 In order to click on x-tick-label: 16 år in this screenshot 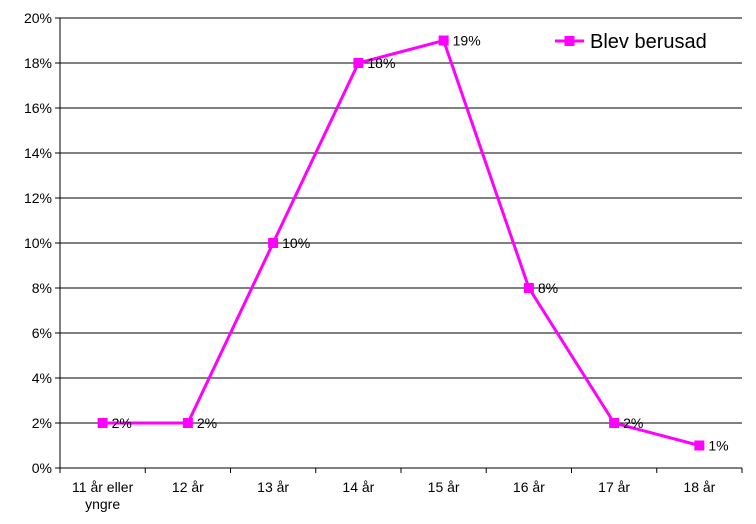, I will do `click(529, 487)`.